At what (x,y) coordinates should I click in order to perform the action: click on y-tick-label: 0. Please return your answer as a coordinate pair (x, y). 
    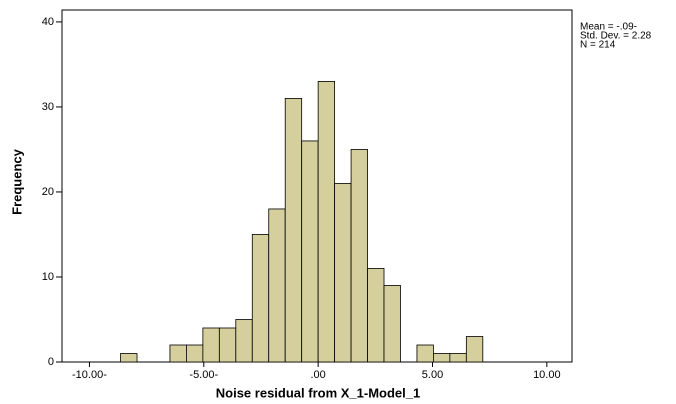
    Looking at the image, I should click on (51, 362).